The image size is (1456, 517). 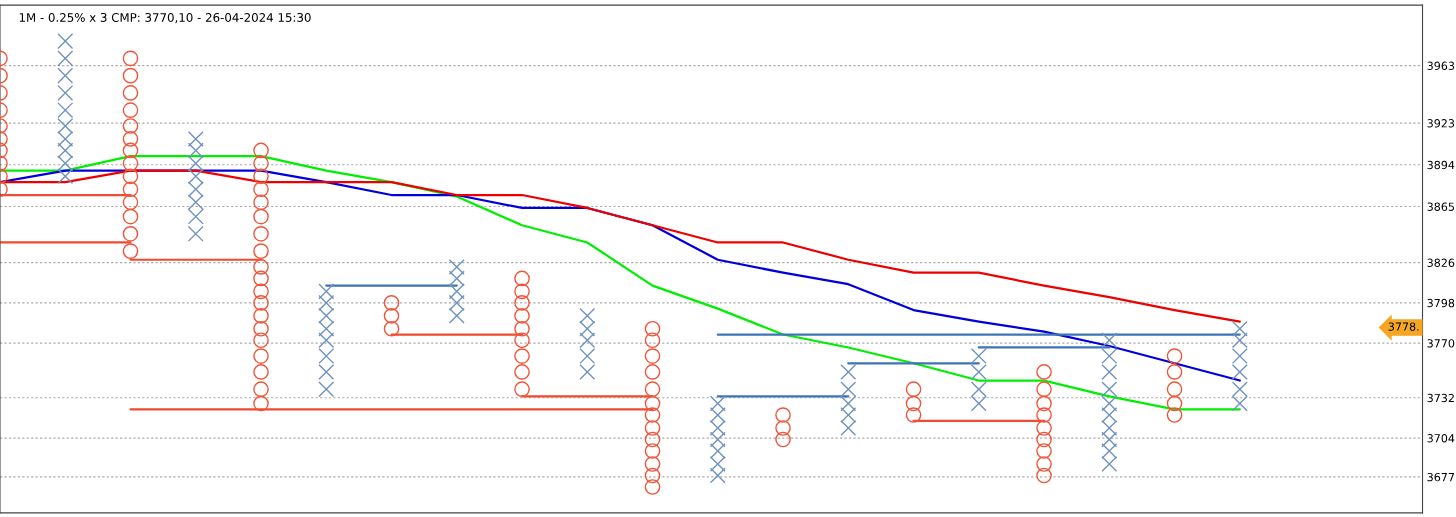 I want to click on y-tick-label: 3894, so click(x=1441, y=165).